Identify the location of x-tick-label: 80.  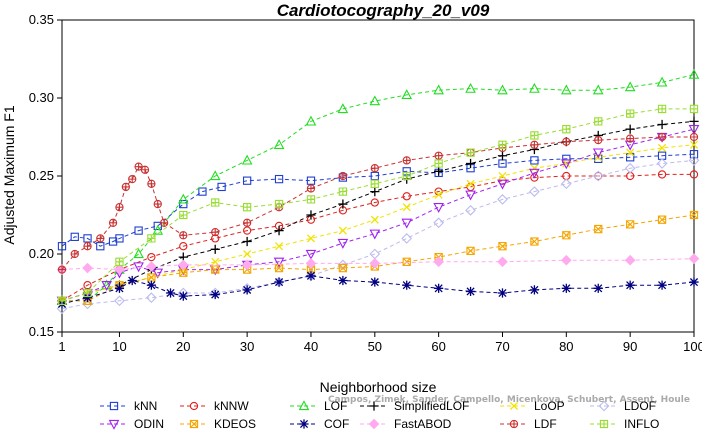
(566, 346).